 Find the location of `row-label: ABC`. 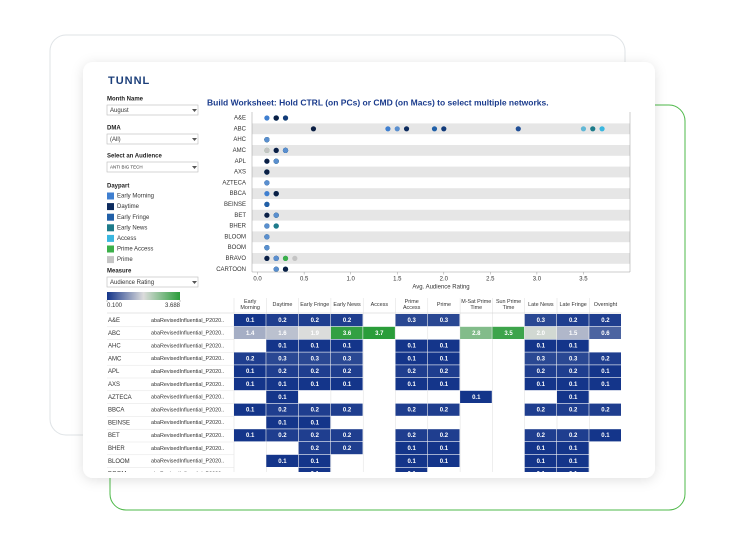

row-label: ABC is located at coordinates (240, 129).